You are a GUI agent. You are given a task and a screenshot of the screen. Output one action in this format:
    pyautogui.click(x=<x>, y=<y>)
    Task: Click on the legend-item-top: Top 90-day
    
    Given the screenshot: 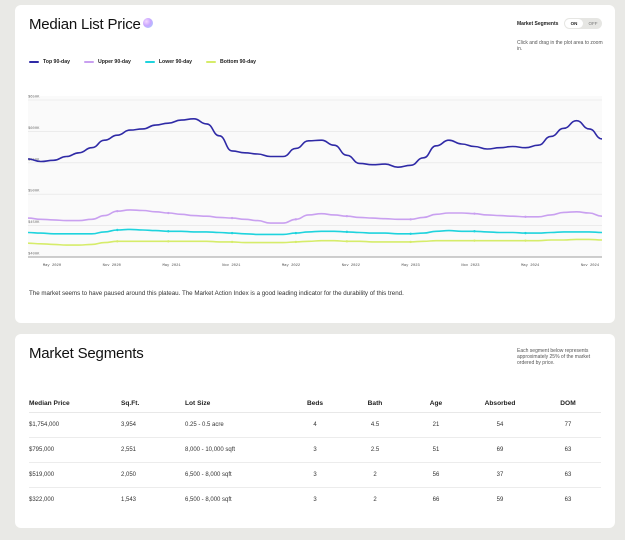 What is the action you would take?
    pyautogui.click(x=49, y=62)
    